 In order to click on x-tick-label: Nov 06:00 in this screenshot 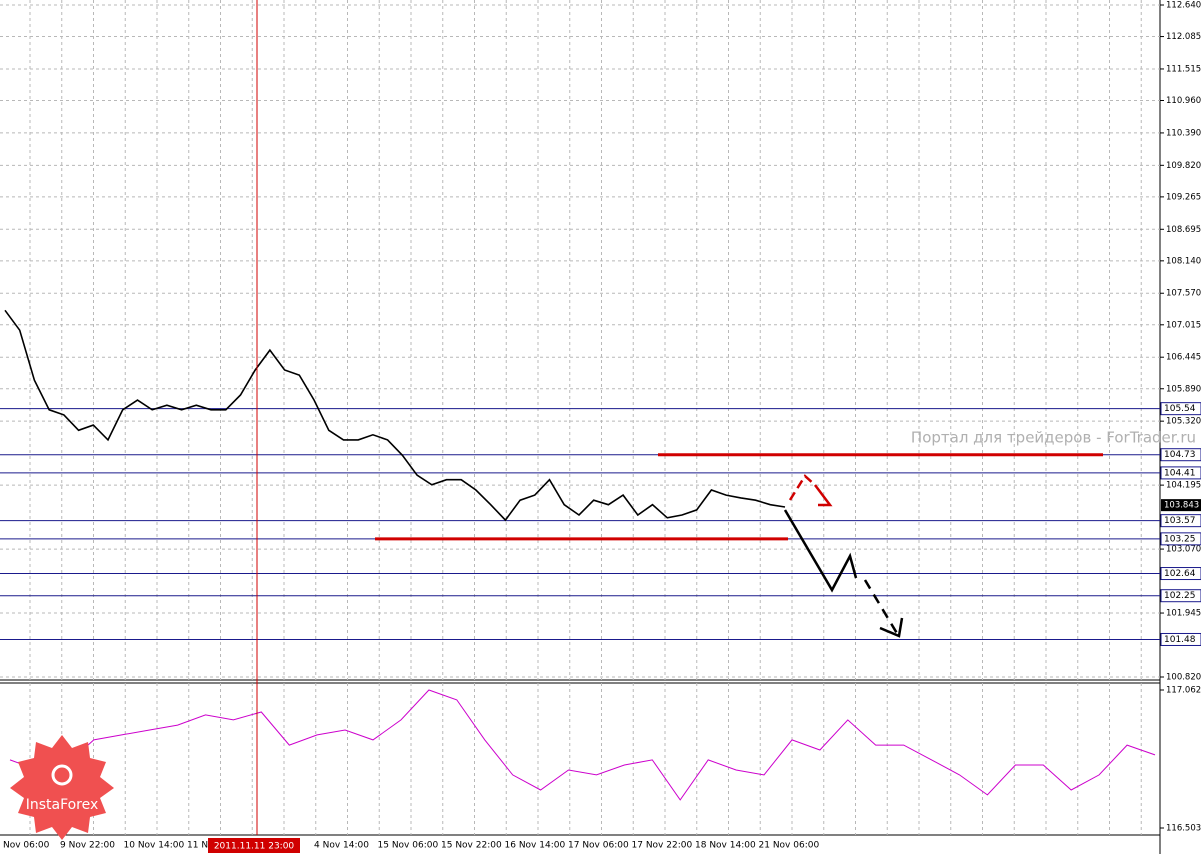, I will do `click(26, 846)`.